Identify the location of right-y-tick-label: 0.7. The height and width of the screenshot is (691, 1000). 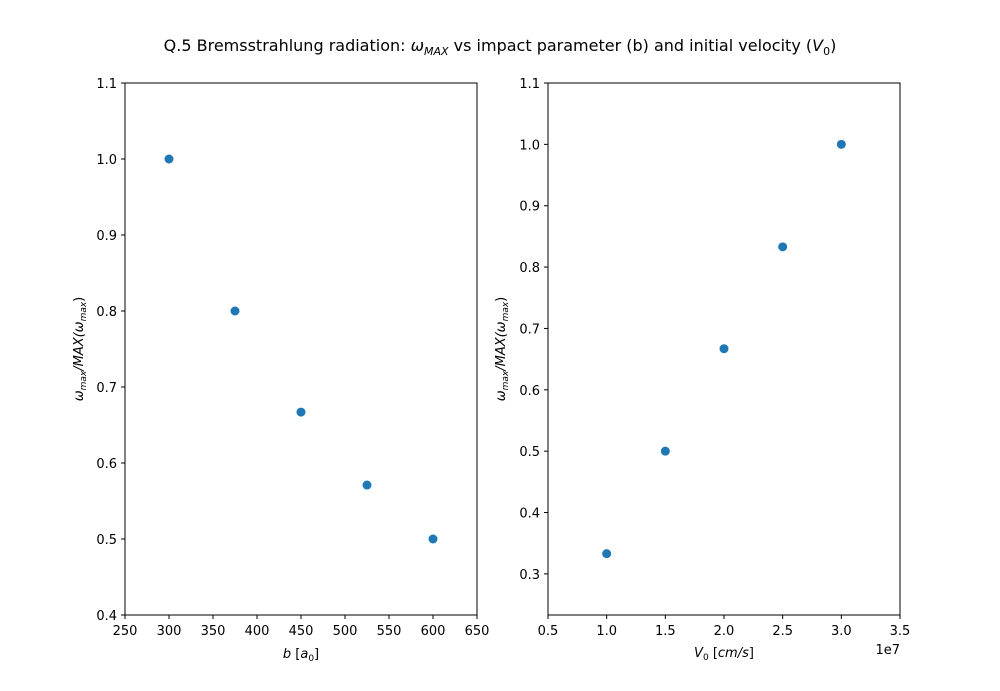
(529, 329).